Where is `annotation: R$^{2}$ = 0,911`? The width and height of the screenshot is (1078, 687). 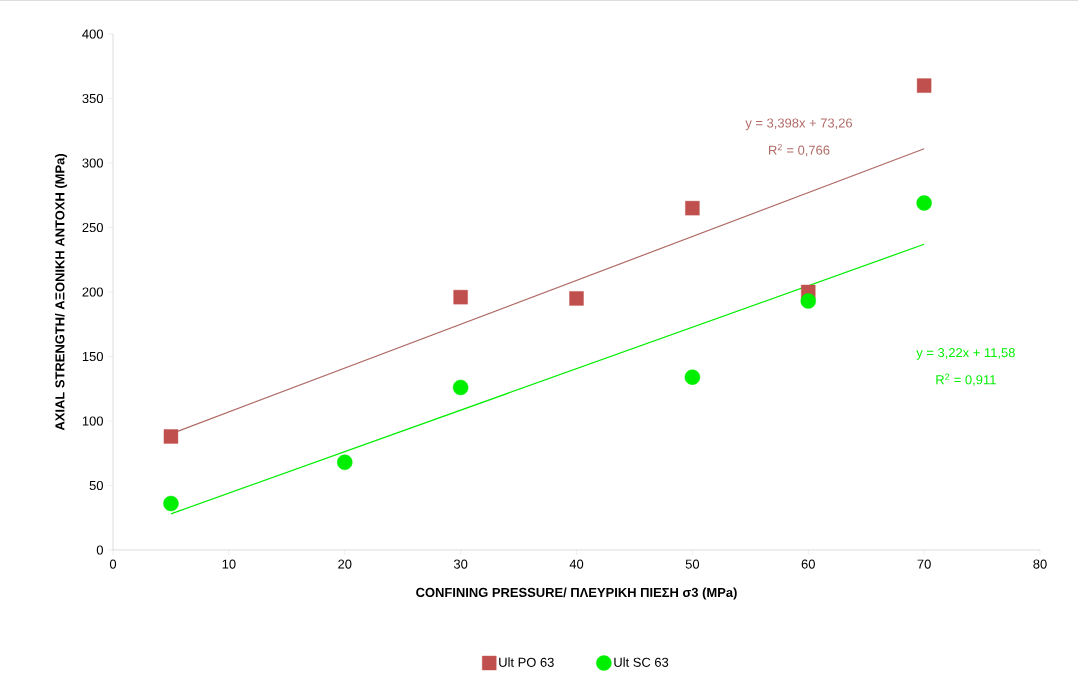 annotation: R$^{2}$ = 0,911 is located at coordinates (966, 379).